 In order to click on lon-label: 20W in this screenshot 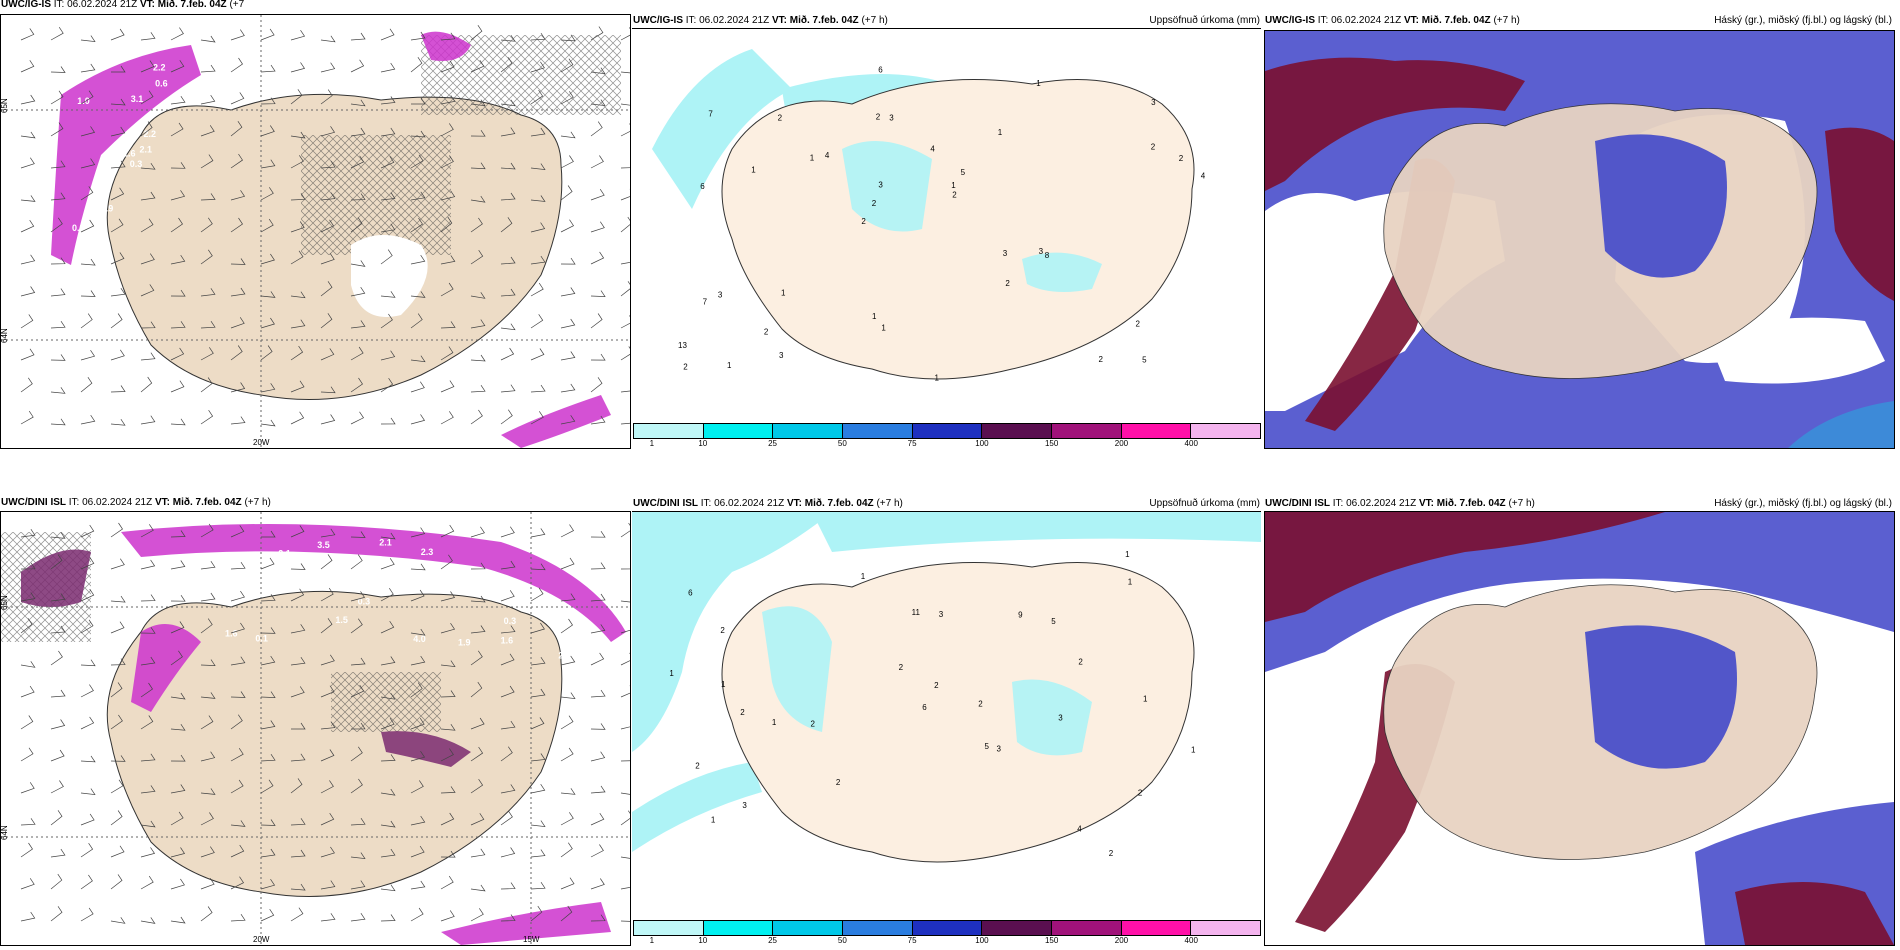, I will do `click(261, 442)`.